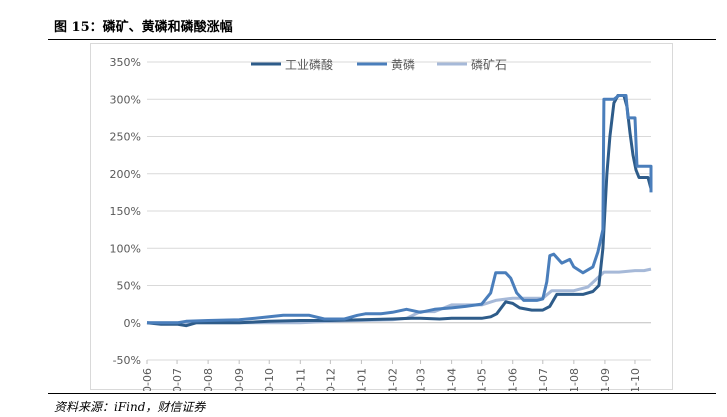  I want to click on y-tick-label: 200%, so click(125, 174).